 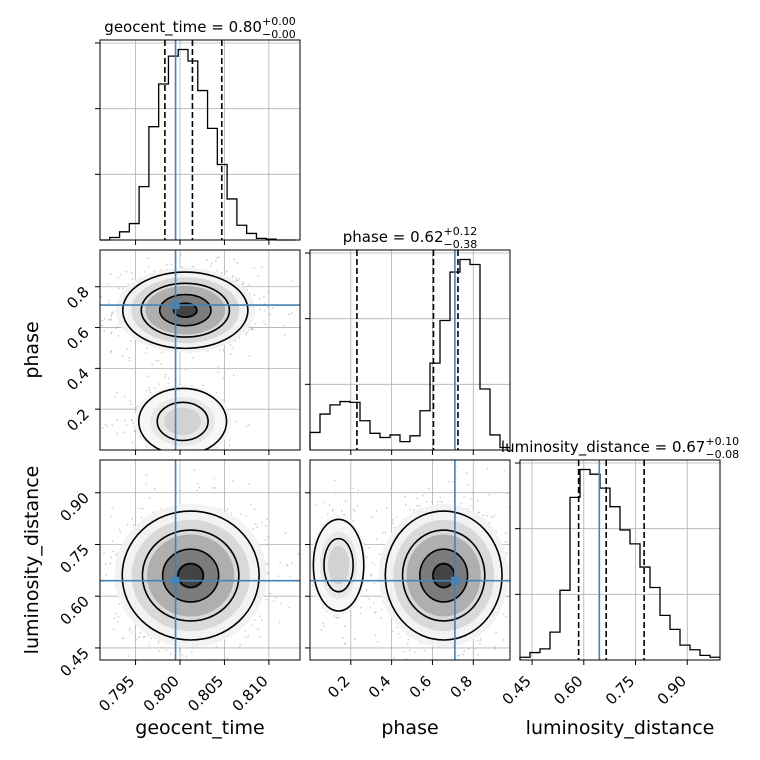 I want to click on title-main: geocent_time = 0.80, so click(x=183, y=27).